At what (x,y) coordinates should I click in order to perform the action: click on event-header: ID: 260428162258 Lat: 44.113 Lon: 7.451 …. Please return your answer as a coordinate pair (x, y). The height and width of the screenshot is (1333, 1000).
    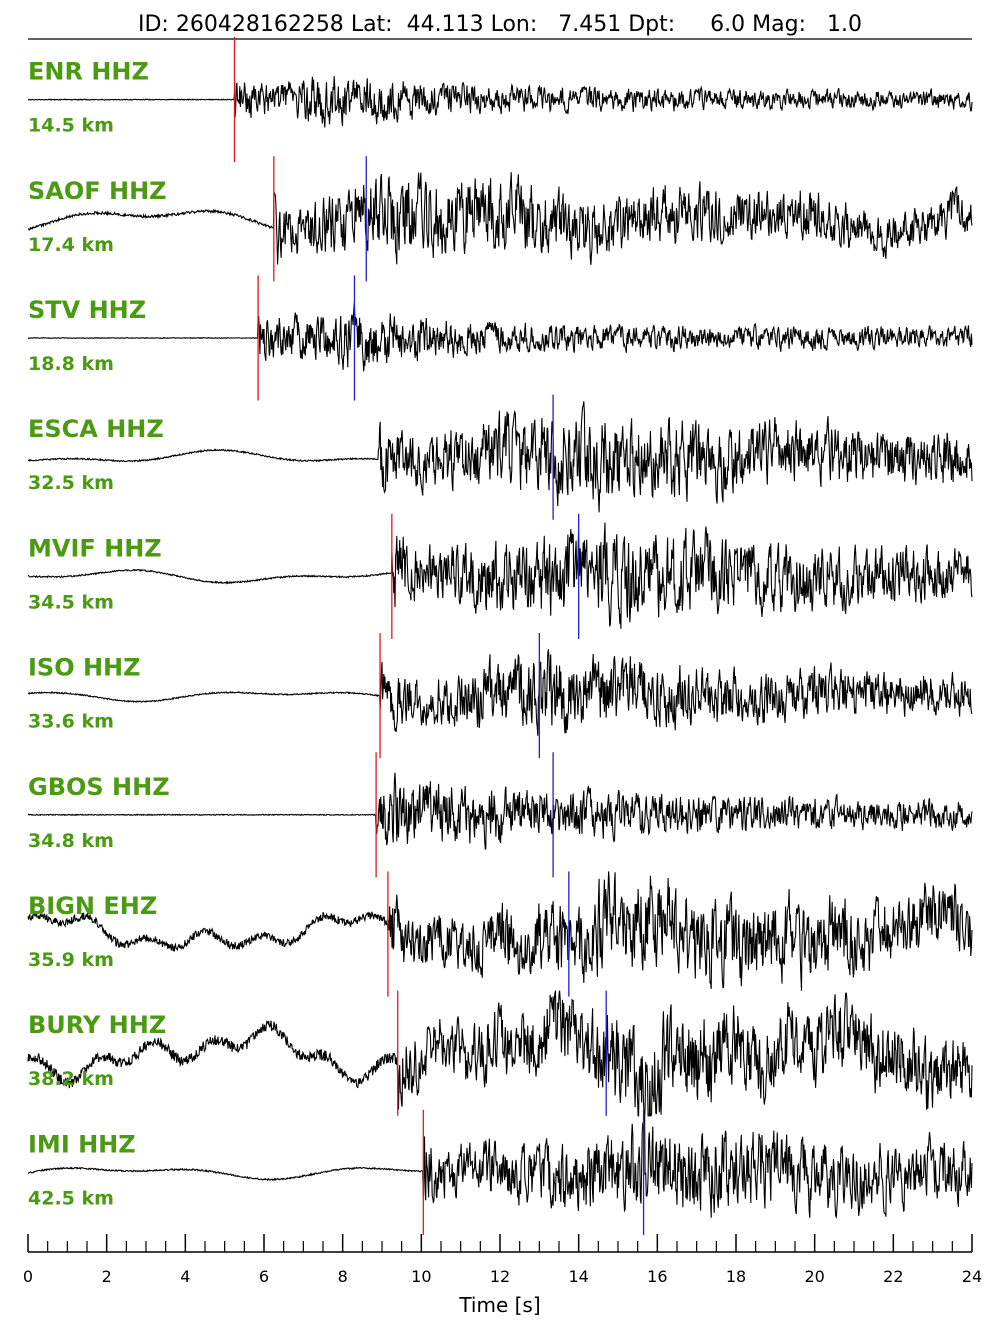
    Looking at the image, I should click on (500, 24).